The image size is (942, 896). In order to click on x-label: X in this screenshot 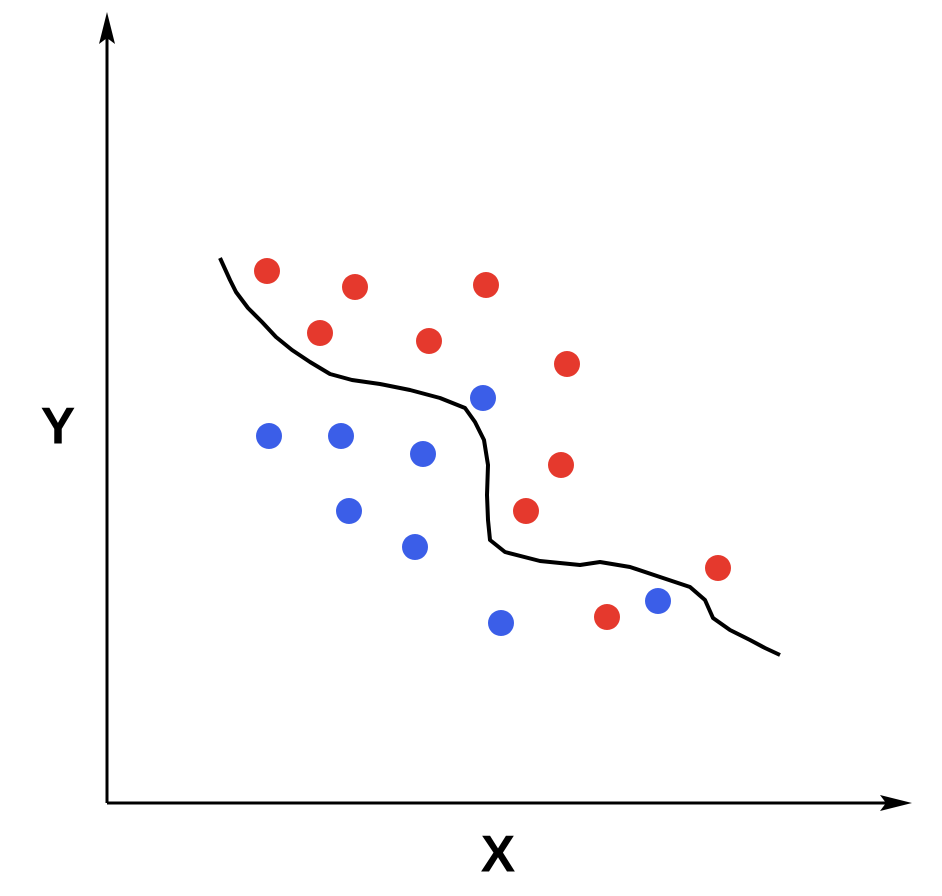, I will do `click(498, 855)`.